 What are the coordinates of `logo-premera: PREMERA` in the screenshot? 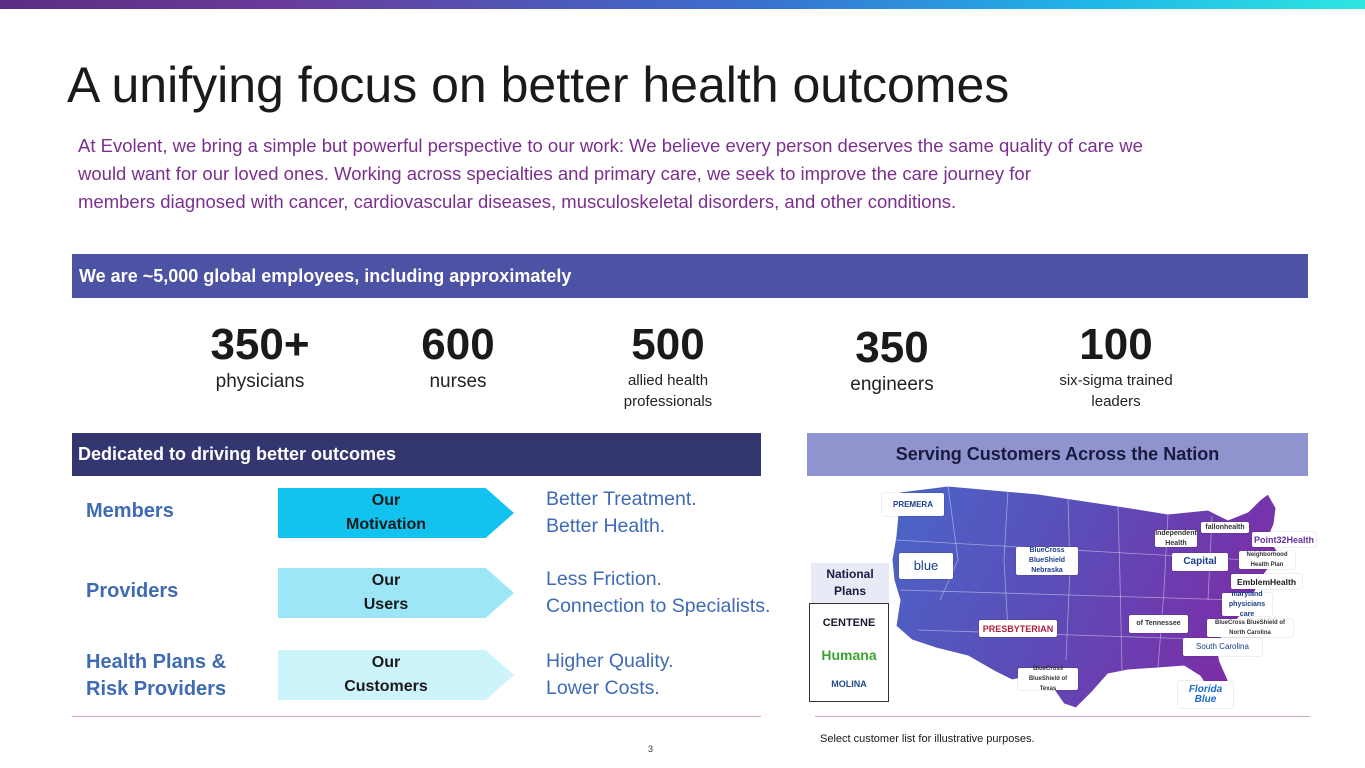 It's located at (913, 504).